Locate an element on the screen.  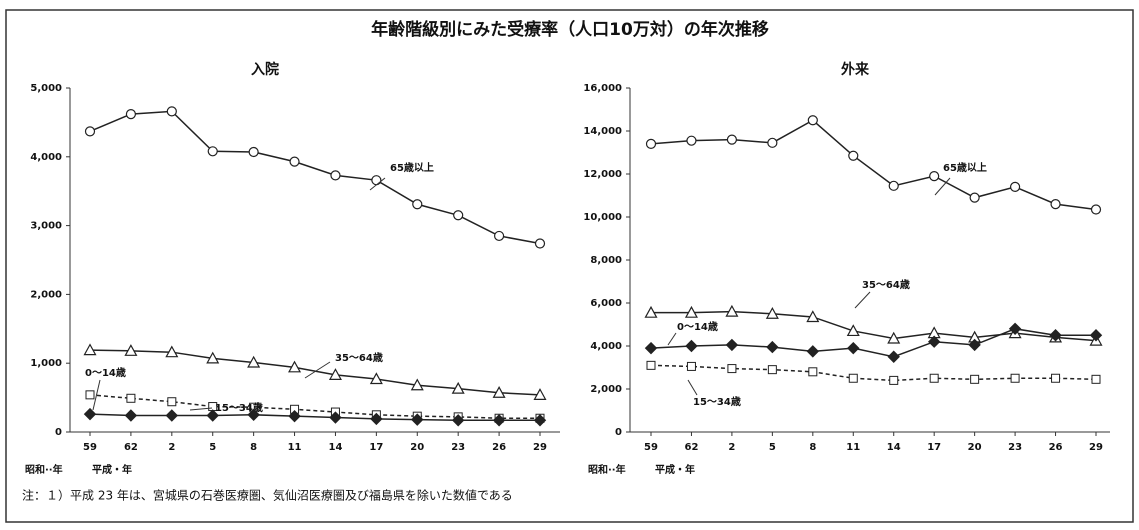
y-tick-label: 5,000 is located at coordinates (46, 88).